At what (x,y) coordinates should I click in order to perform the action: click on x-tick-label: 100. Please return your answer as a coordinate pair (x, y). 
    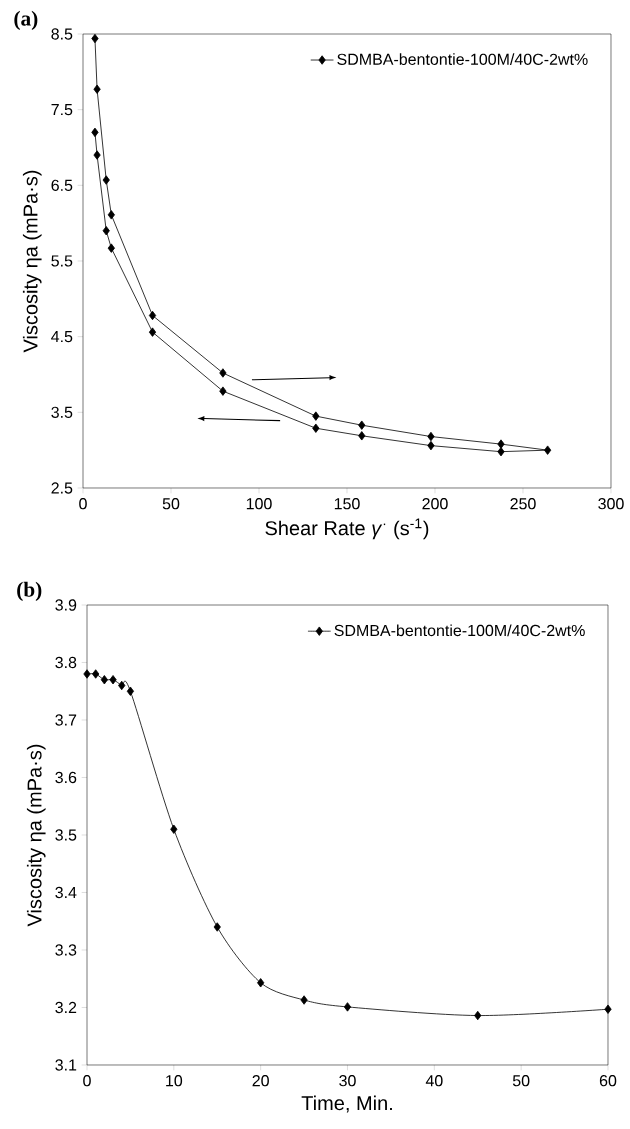
    Looking at the image, I should click on (259, 504).